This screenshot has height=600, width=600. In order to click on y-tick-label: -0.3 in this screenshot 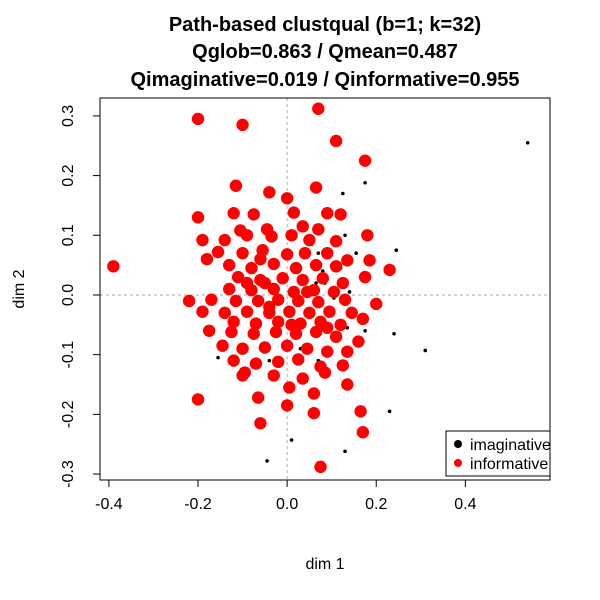, I will do `click(68, 474)`.